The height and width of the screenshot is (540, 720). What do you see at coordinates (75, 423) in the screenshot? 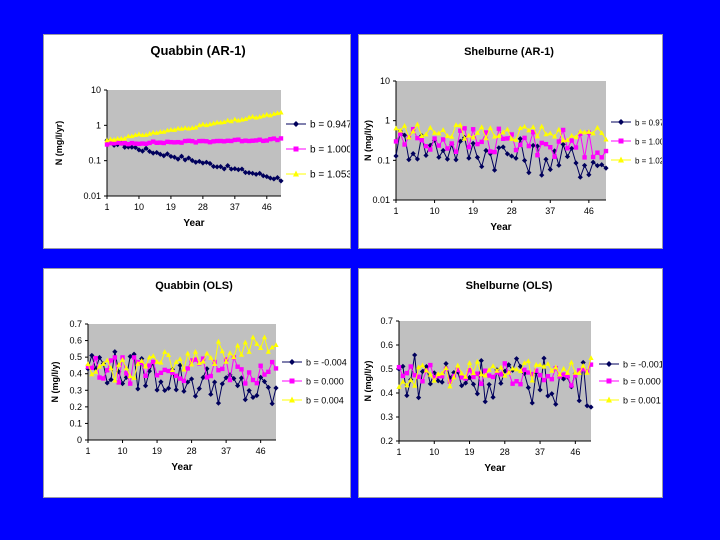
I see `y-tick-label: 0.1` at bounding box center [75, 423].